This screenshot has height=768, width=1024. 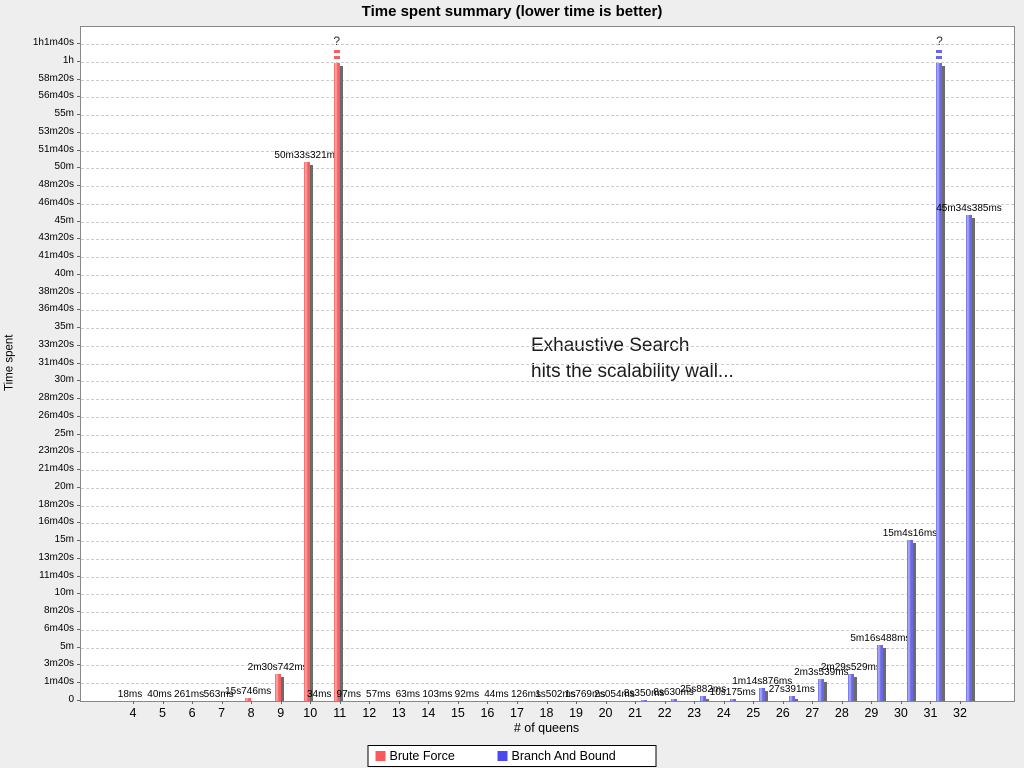 What do you see at coordinates (378, 694) in the screenshot?
I see `bar-value-label: 57ms` at bounding box center [378, 694].